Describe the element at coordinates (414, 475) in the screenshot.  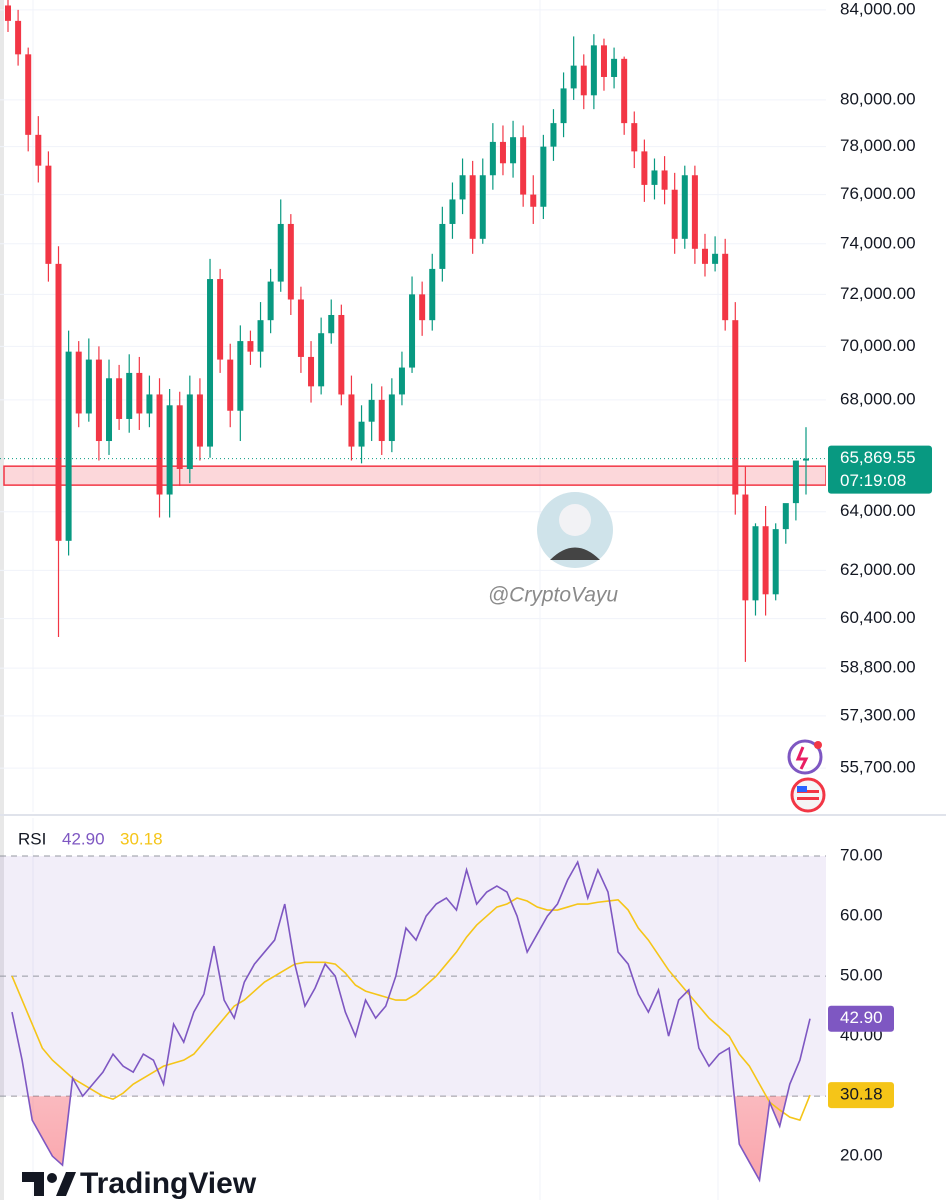
I see `support-zone` at that location.